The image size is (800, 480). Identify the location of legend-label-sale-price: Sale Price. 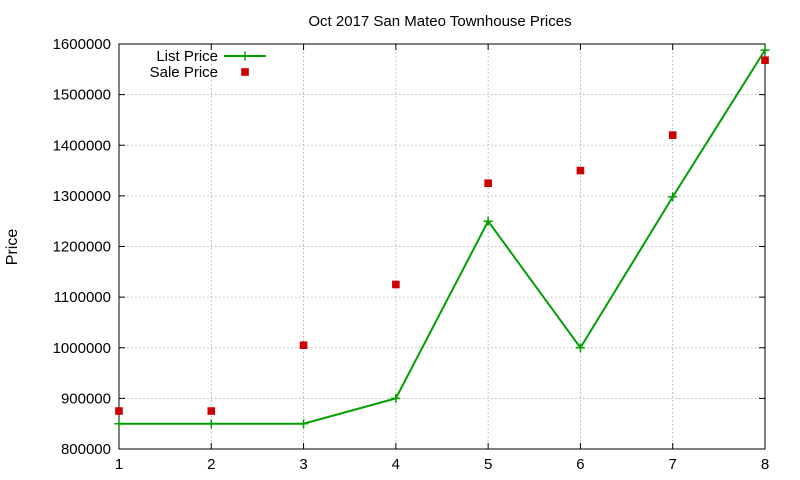
(184, 72).